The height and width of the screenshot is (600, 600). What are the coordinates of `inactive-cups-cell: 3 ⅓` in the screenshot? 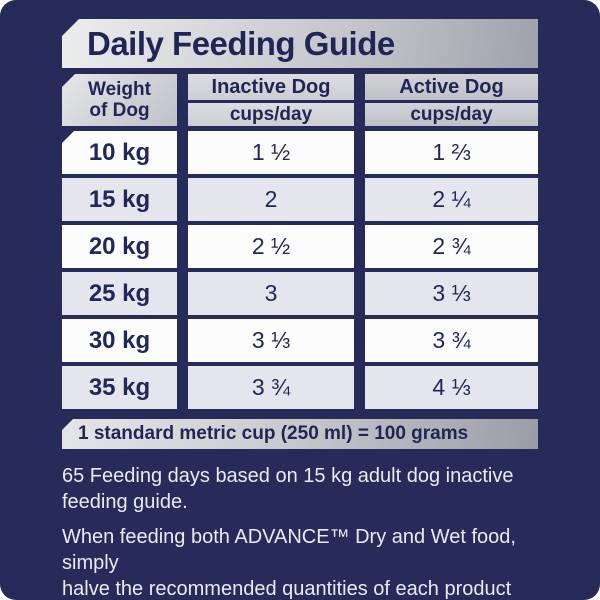 It's located at (271, 340).